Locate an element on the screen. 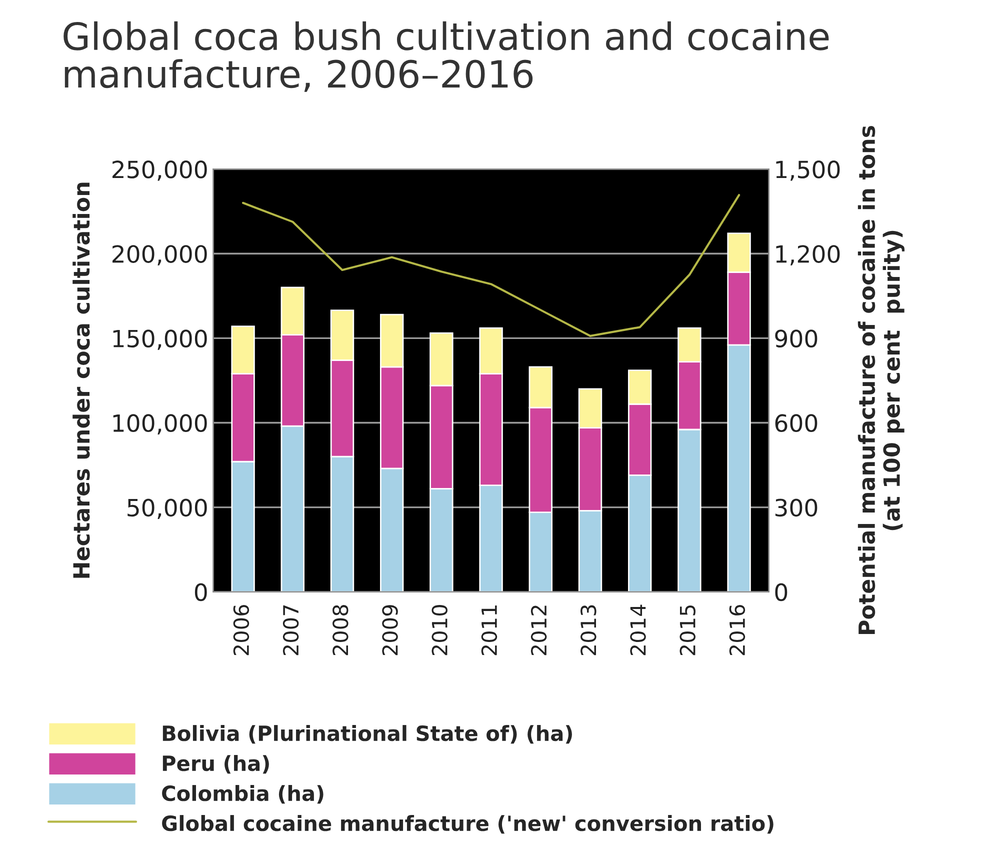 This screenshot has width=992, height=854. line-series is located at coordinates (491, 265).